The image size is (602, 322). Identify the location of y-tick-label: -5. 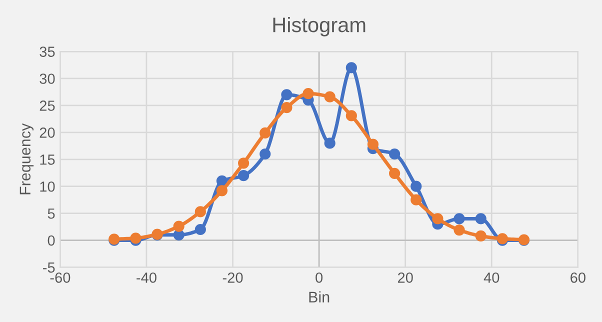
(49, 267).